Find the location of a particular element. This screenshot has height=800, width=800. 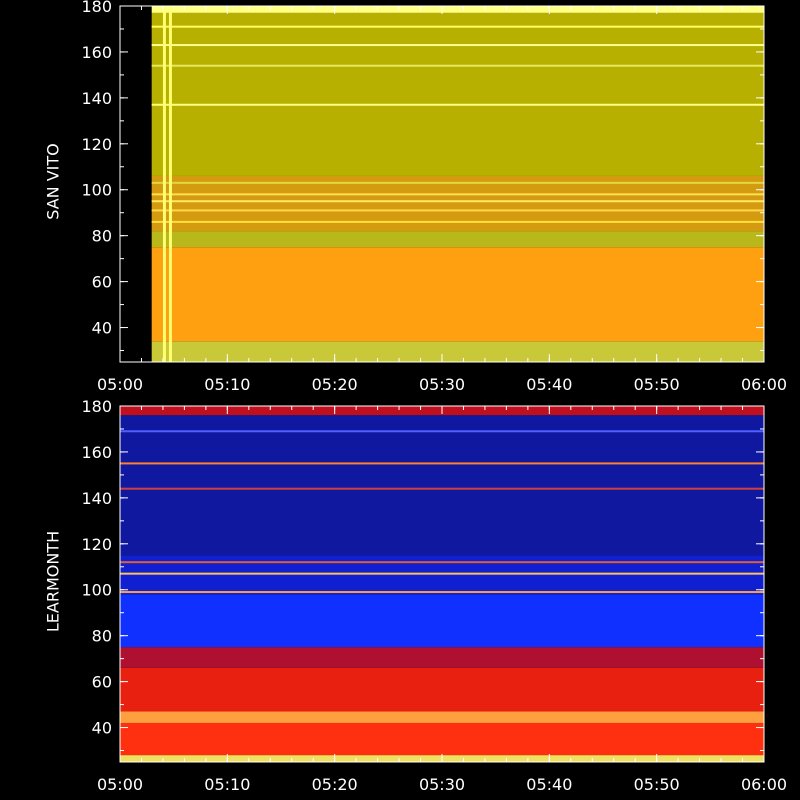

y-axis-label-learmonth: LEARMONTH is located at coordinates (53, 581).